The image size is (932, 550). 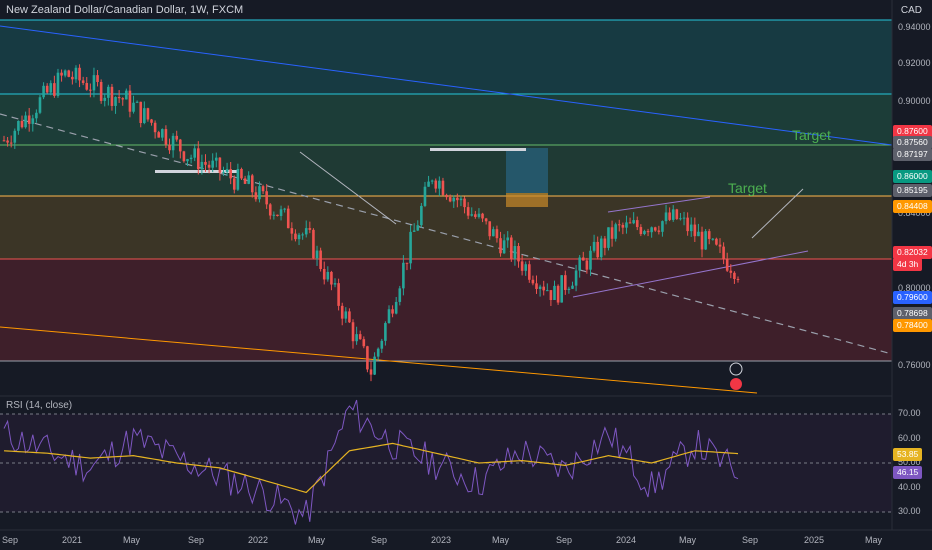 I want to click on position-box-profit, so click(x=527, y=170).